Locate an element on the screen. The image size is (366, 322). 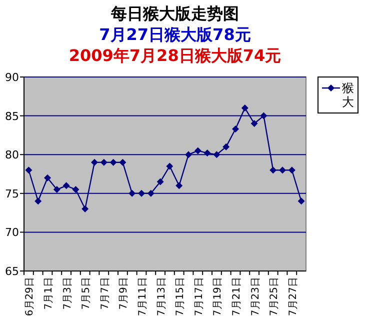
x-tick-label: 7月13日 is located at coordinates (162, 296).